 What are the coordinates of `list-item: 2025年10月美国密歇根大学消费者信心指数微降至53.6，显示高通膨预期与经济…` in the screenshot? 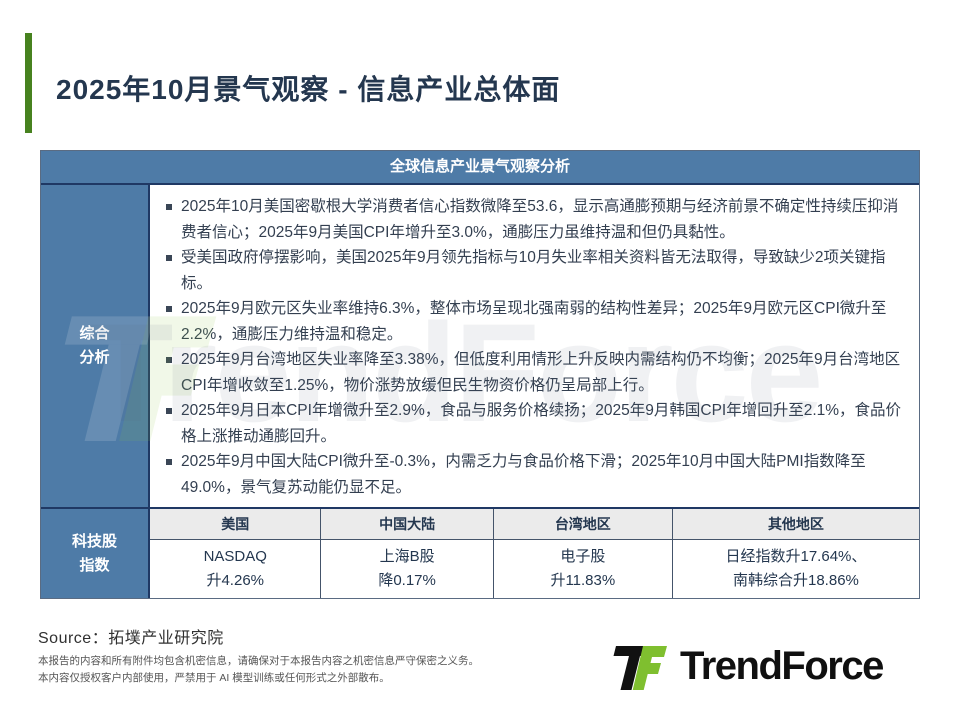 It's located at (535, 219).